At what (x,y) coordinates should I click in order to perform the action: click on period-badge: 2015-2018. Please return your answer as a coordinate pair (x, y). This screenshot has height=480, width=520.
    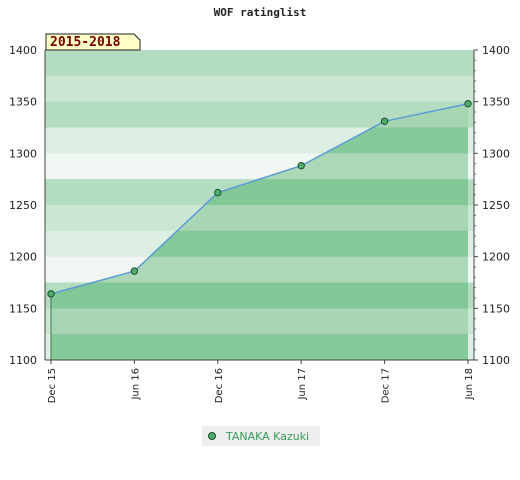
    Looking at the image, I should click on (93, 42).